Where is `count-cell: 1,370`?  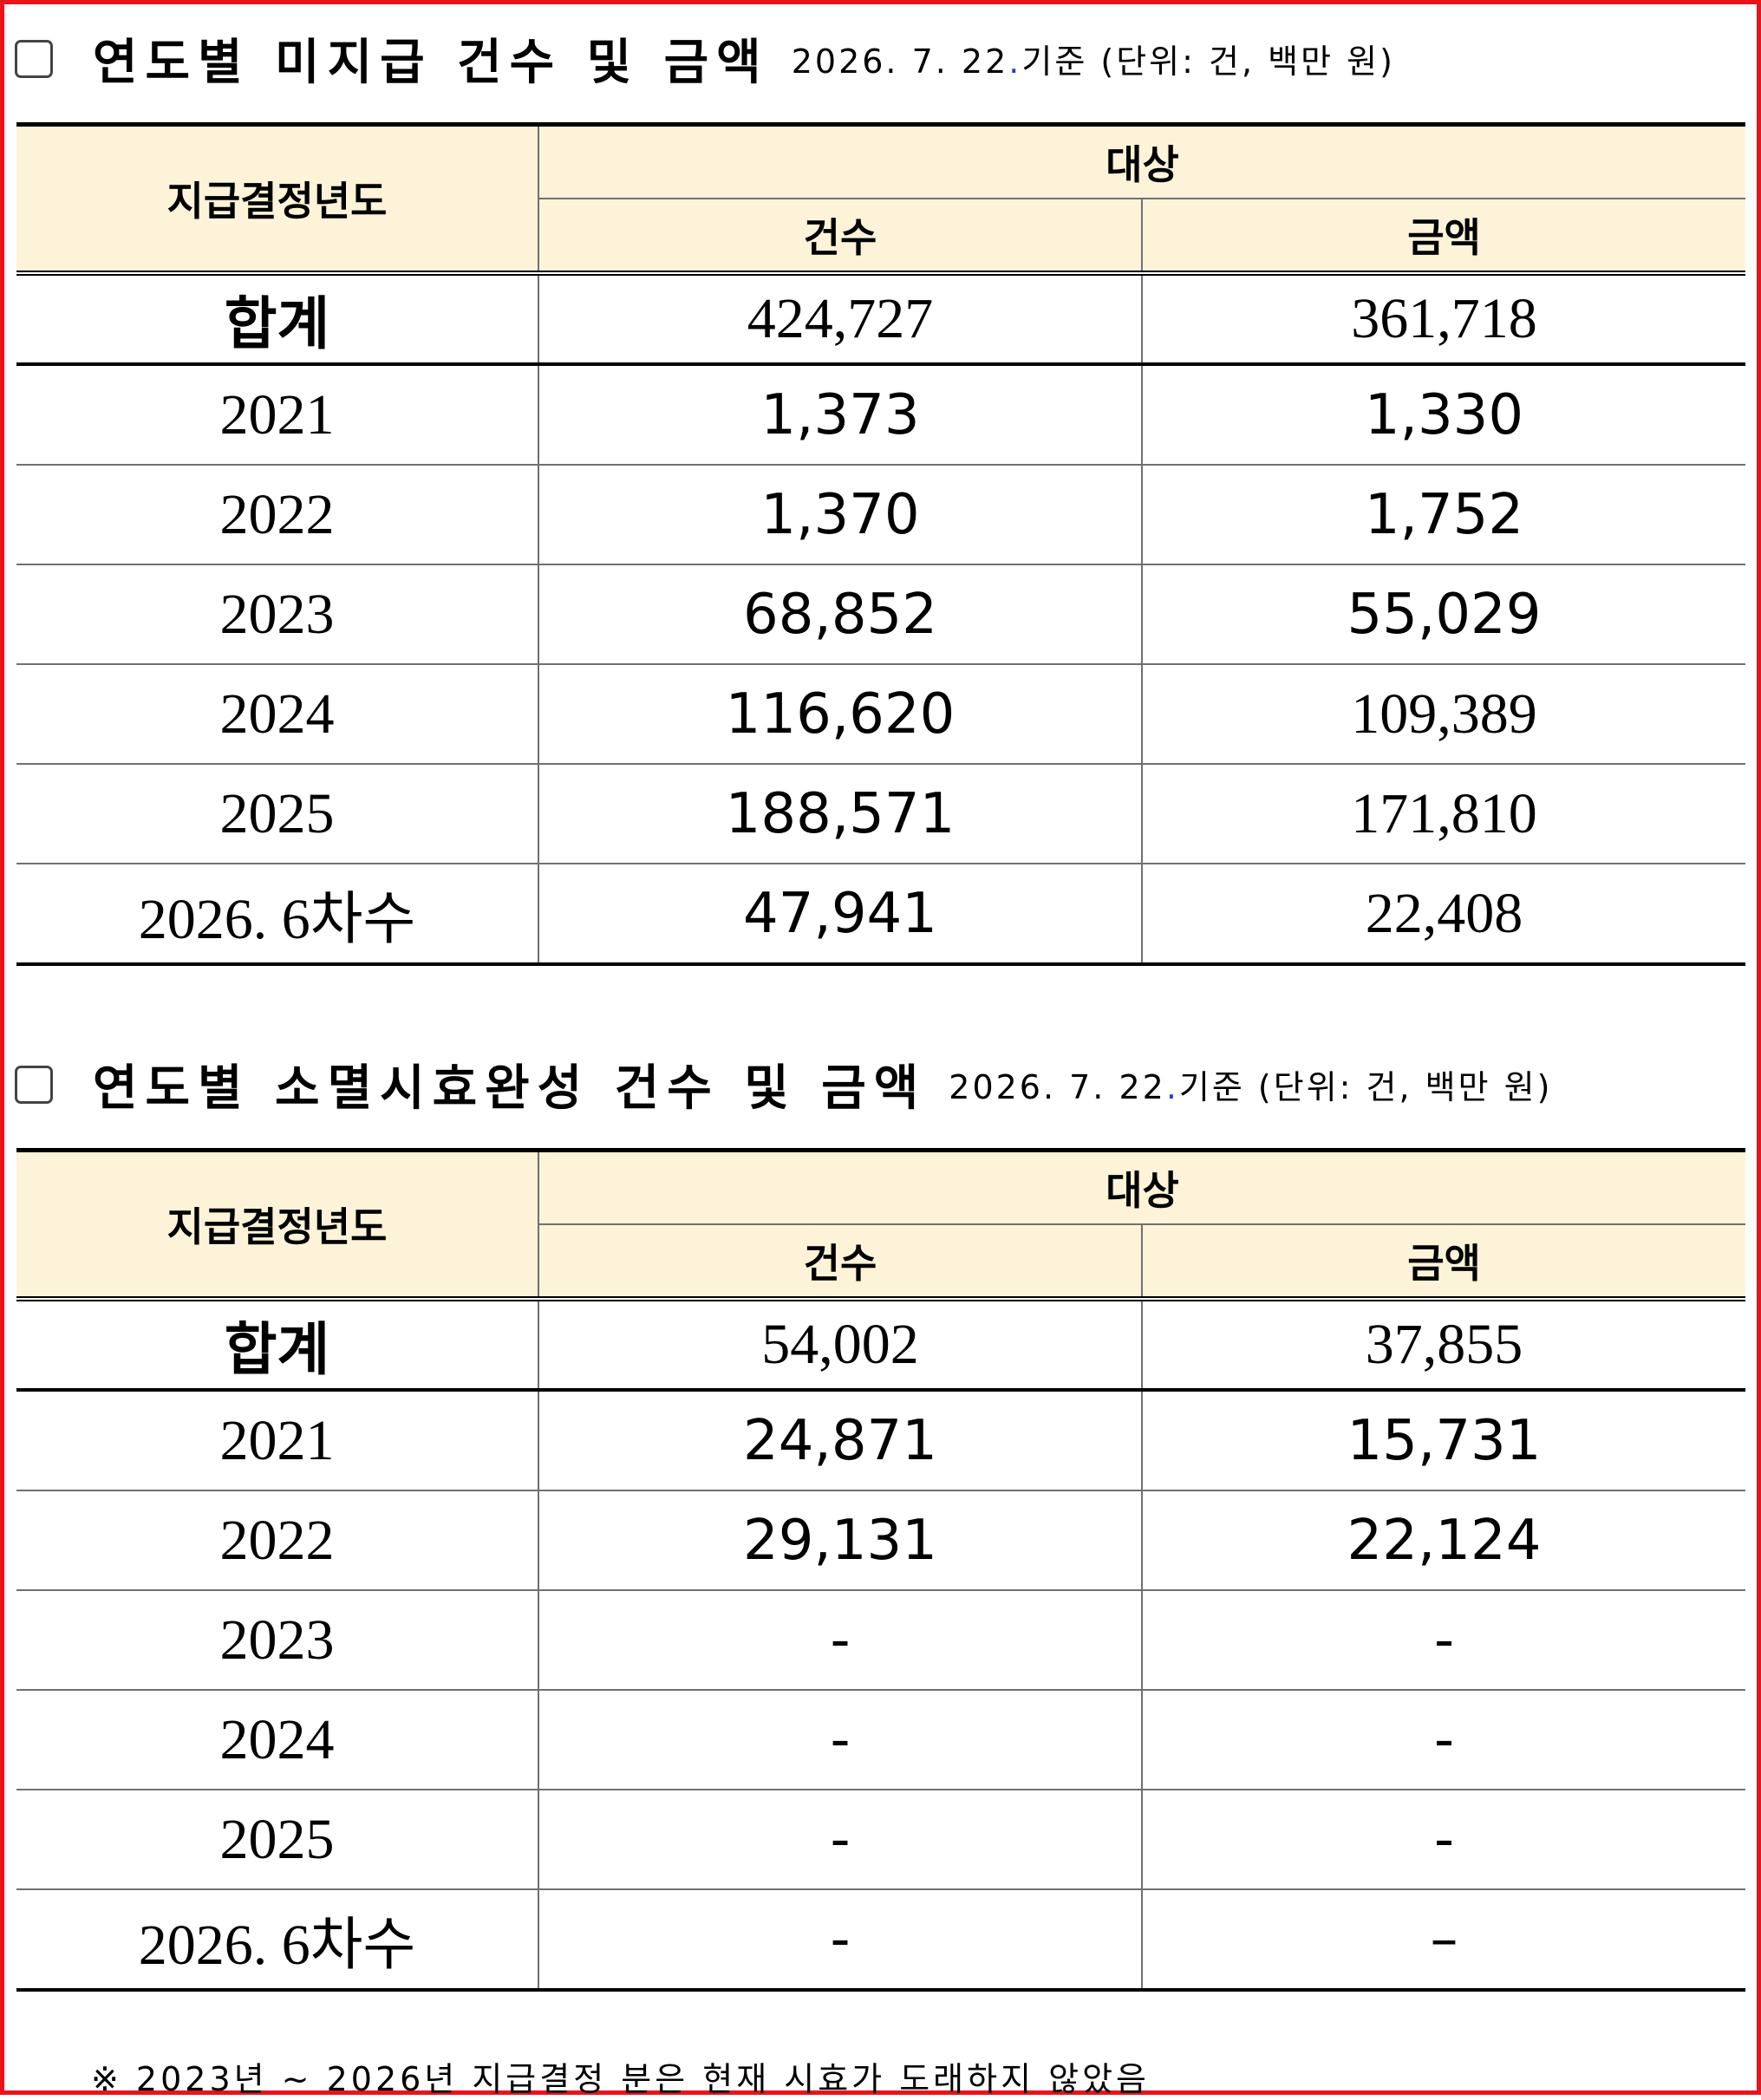
count-cell: 1,370 is located at coordinates (840, 514).